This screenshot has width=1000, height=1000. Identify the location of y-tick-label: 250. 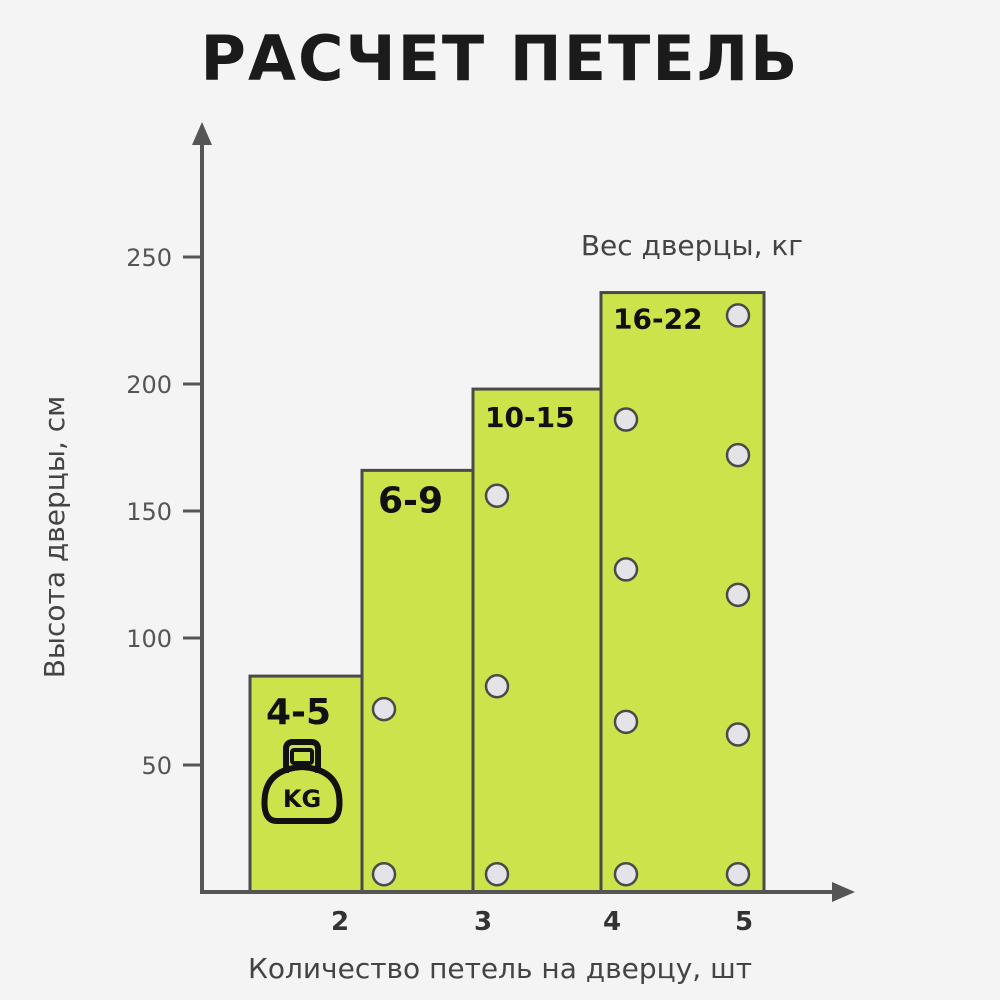
(149, 258).